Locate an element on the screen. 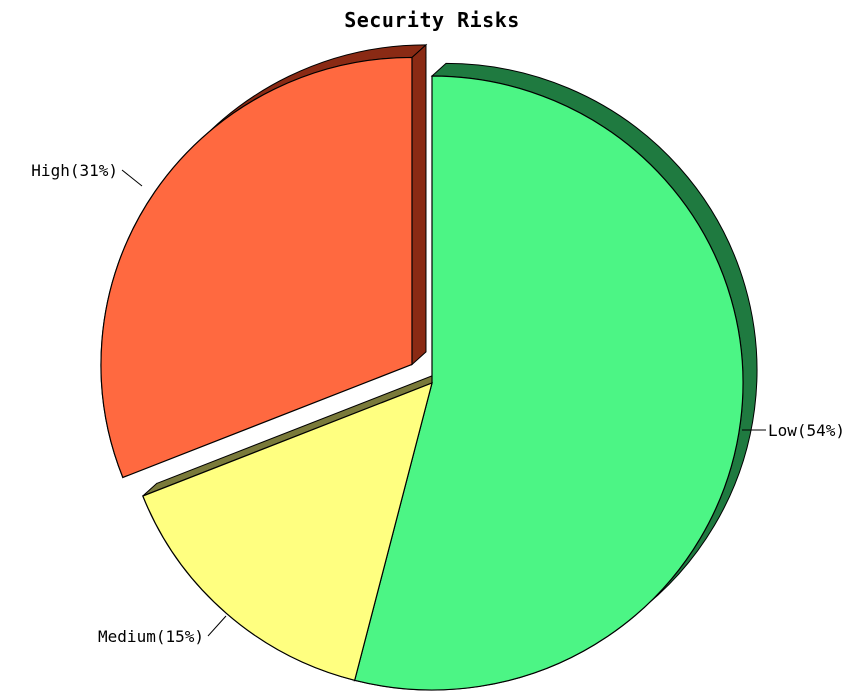 Image resolution: width=864 pixels, height=691 pixels. leader-line-high is located at coordinates (132, 178).